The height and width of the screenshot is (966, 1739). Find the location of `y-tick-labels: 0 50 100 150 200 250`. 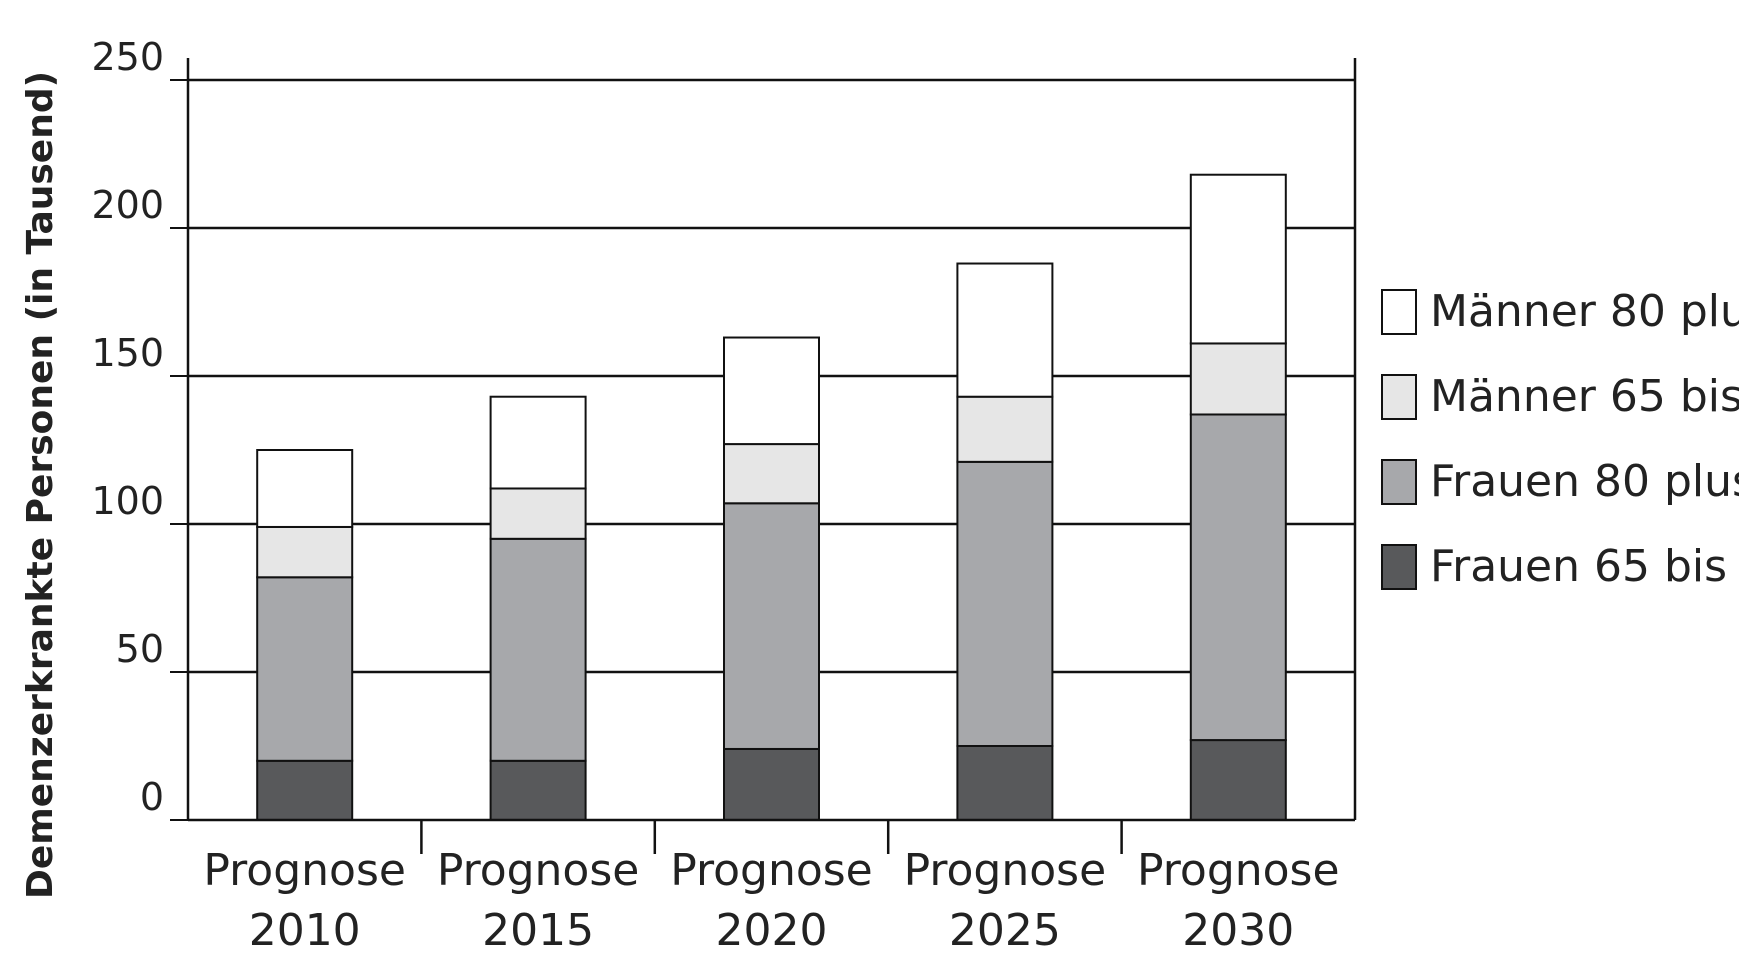

y-tick-labels: 0 50 100 150 200 250 is located at coordinates (127, 427).